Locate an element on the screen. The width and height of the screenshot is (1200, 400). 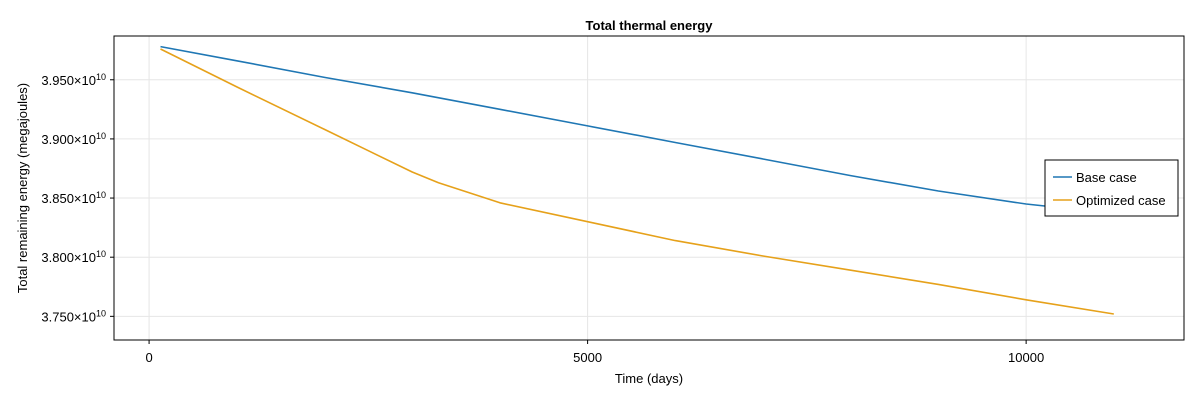
y-tick-label: 3.950×10¹⁰ is located at coordinates (73, 80).